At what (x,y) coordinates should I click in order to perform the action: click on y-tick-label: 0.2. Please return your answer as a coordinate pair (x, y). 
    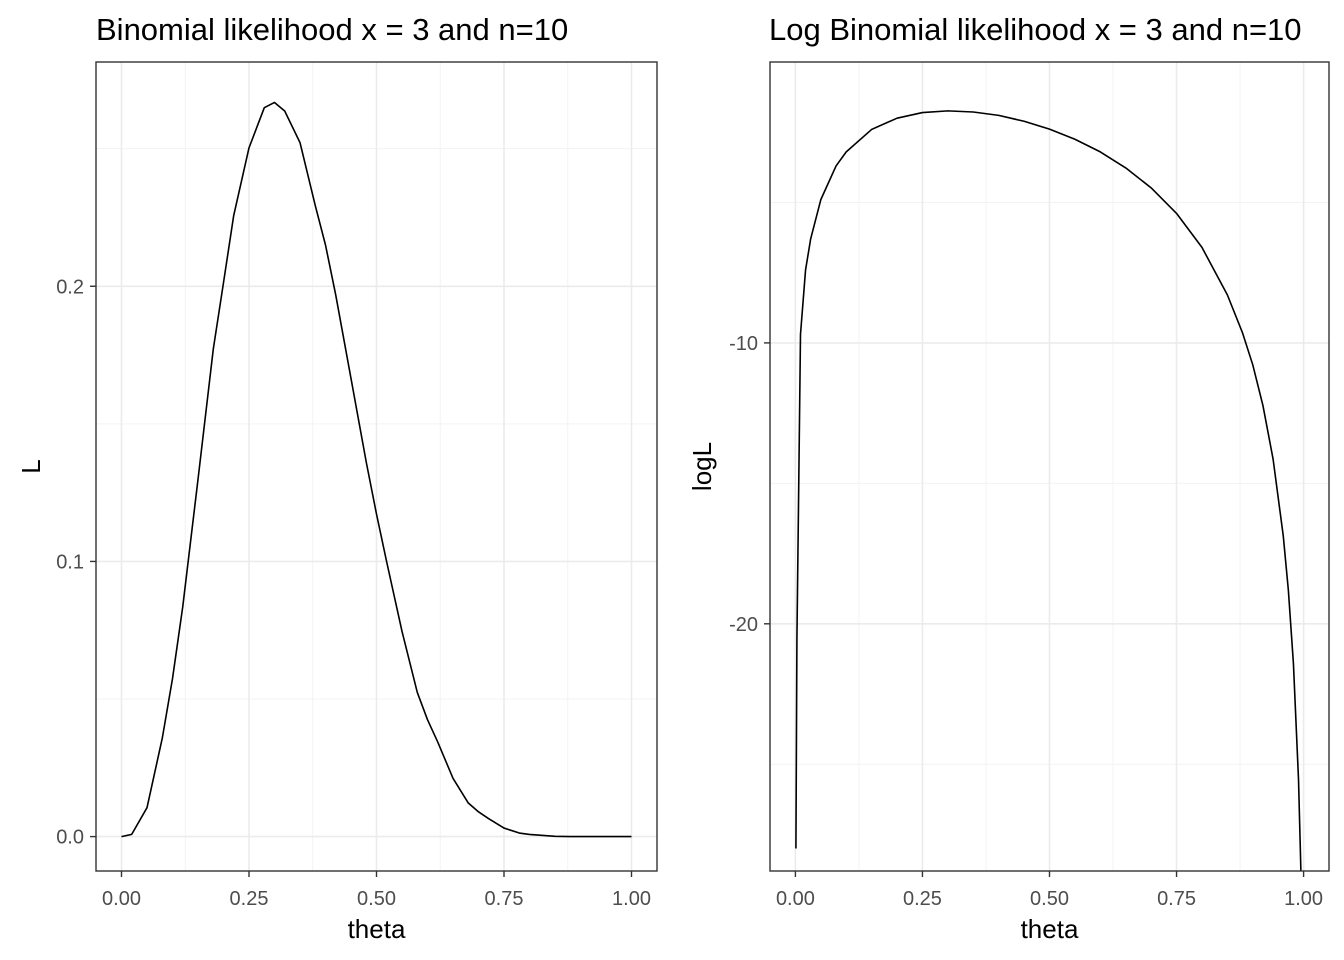
    Looking at the image, I should click on (70, 287).